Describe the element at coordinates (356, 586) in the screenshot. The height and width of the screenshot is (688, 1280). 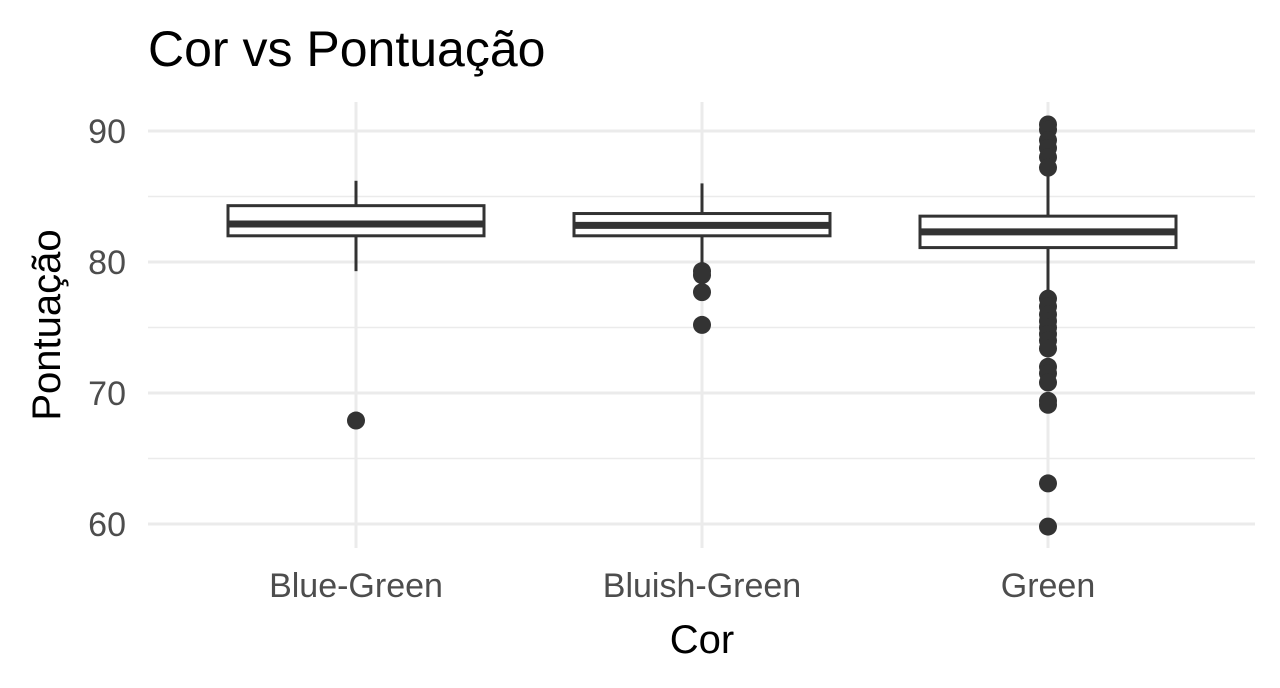
I see `x-tick-label: Blue-Green` at that location.